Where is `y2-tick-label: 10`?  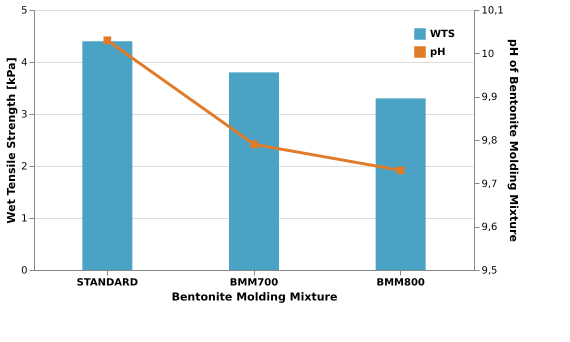
y2-tick-label: 10 is located at coordinates (488, 54).